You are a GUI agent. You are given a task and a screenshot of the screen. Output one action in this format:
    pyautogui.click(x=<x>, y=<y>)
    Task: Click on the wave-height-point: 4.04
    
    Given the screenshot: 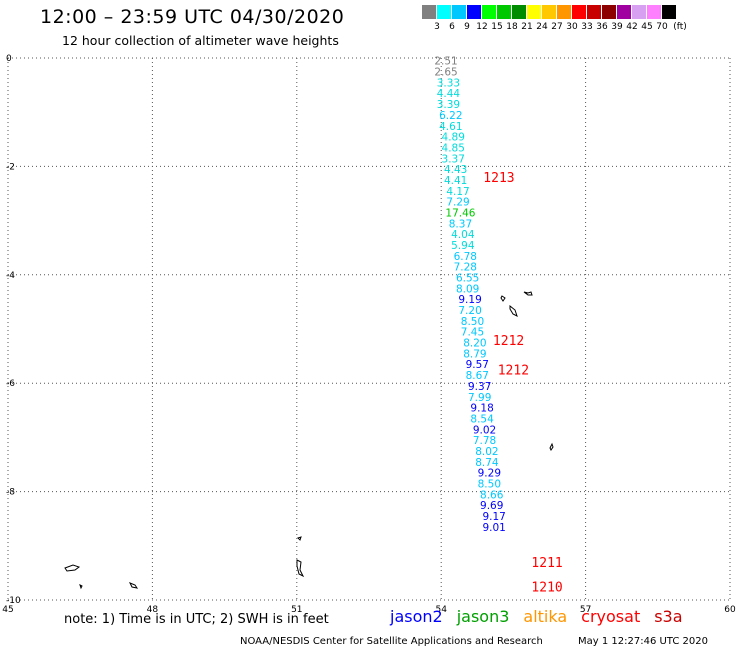 What is the action you would take?
    pyautogui.click(x=463, y=235)
    